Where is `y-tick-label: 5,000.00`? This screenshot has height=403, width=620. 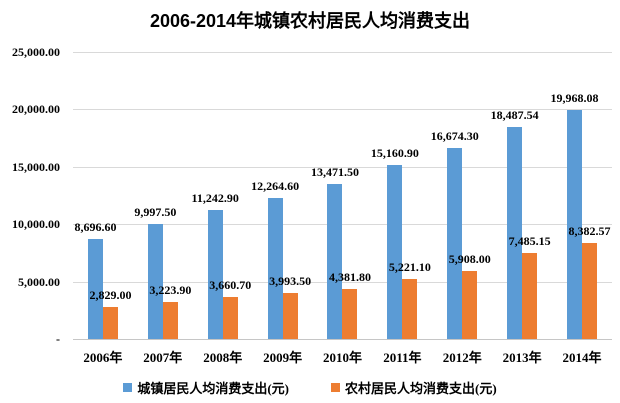 y-tick-label: 5,000.00 is located at coordinates (39, 281).